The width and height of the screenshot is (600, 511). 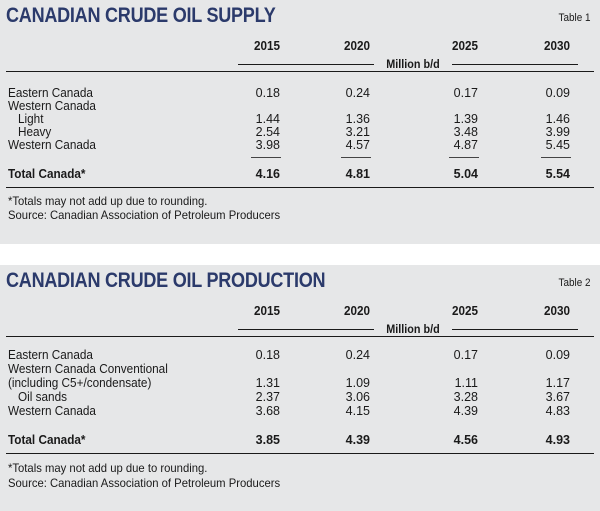 I want to click on cell-value: 4.81, so click(x=357, y=174).